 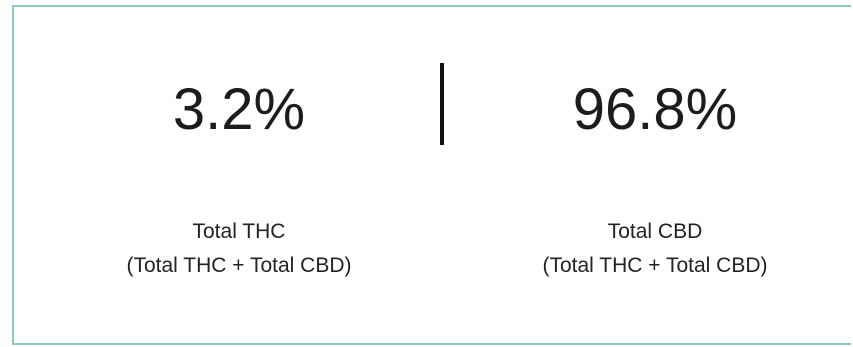 What do you see at coordinates (239, 231) in the screenshot?
I see `thc-label-title: Total THC` at bounding box center [239, 231].